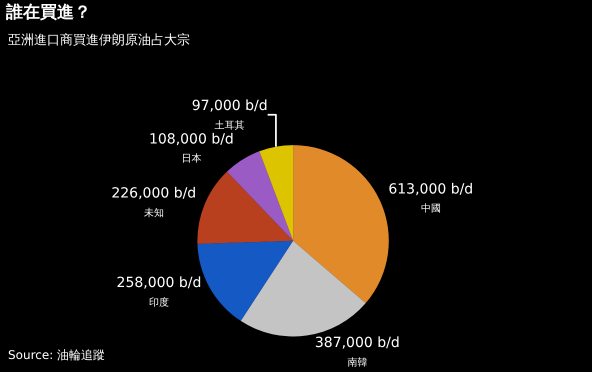  What do you see at coordinates (357, 343) in the screenshot?
I see `data-label: 387,000 b/d` at bounding box center [357, 343].